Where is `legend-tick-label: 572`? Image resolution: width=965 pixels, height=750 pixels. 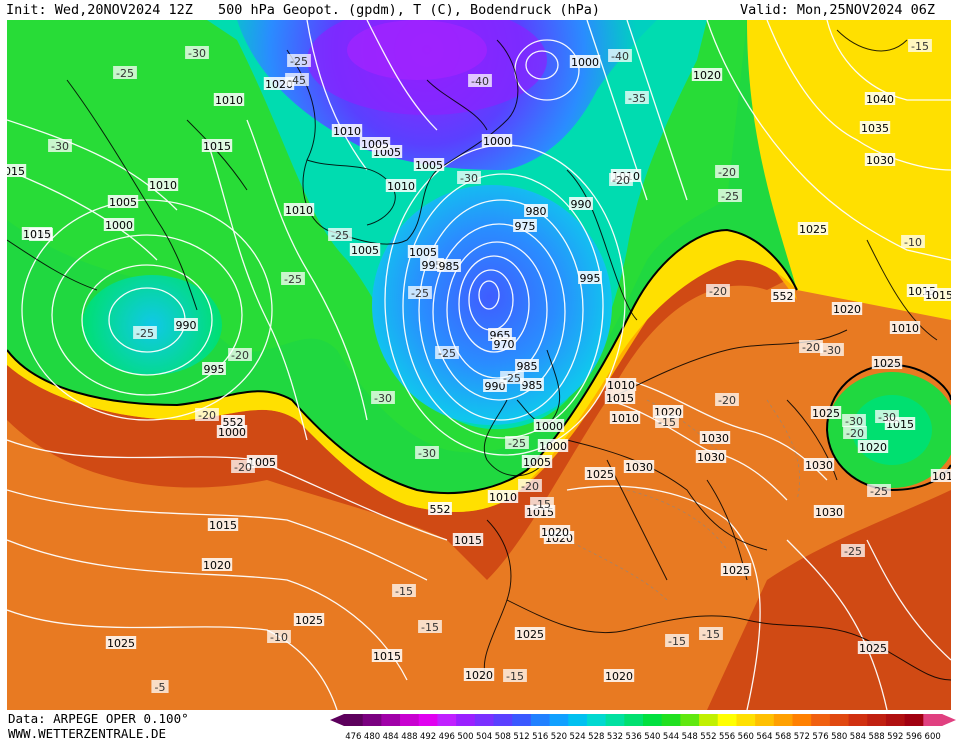
legend-tick-label: 572 is located at coordinates (802, 737).